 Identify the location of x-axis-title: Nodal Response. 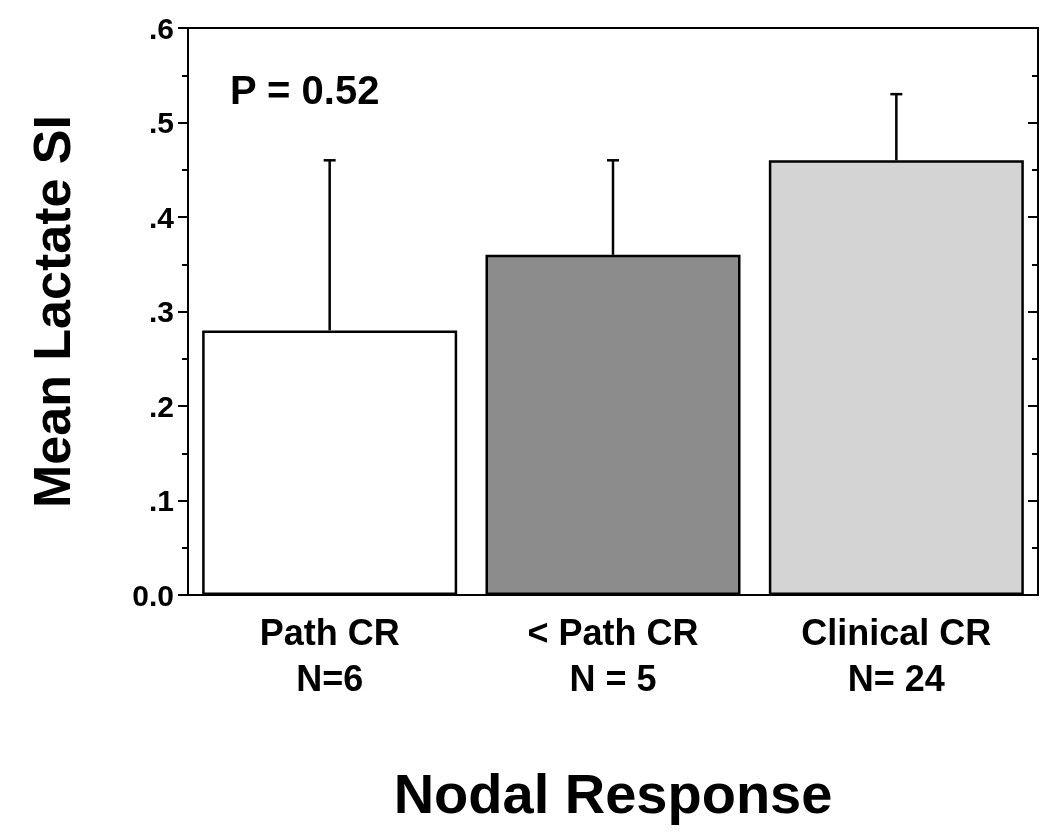
(613, 793).